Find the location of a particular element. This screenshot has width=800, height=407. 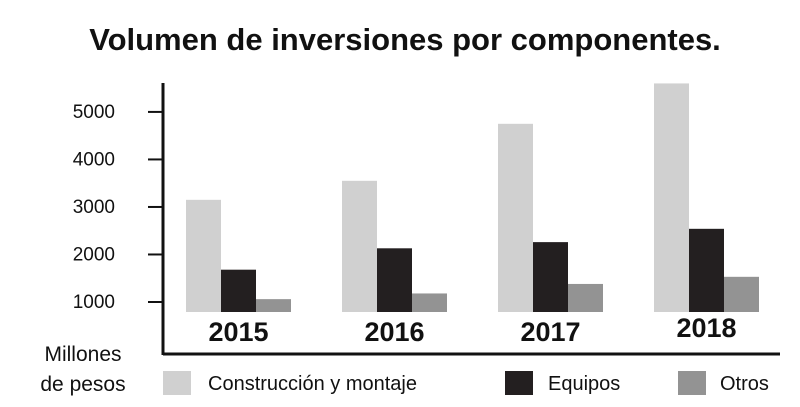

bar-construcción-2016 is located at coordinates (359, 246).